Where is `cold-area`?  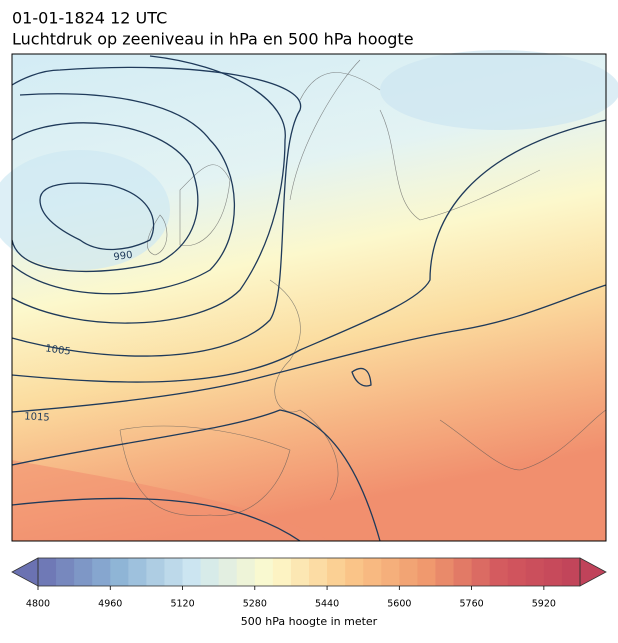
cold-area is located at coordinates (499, 90).